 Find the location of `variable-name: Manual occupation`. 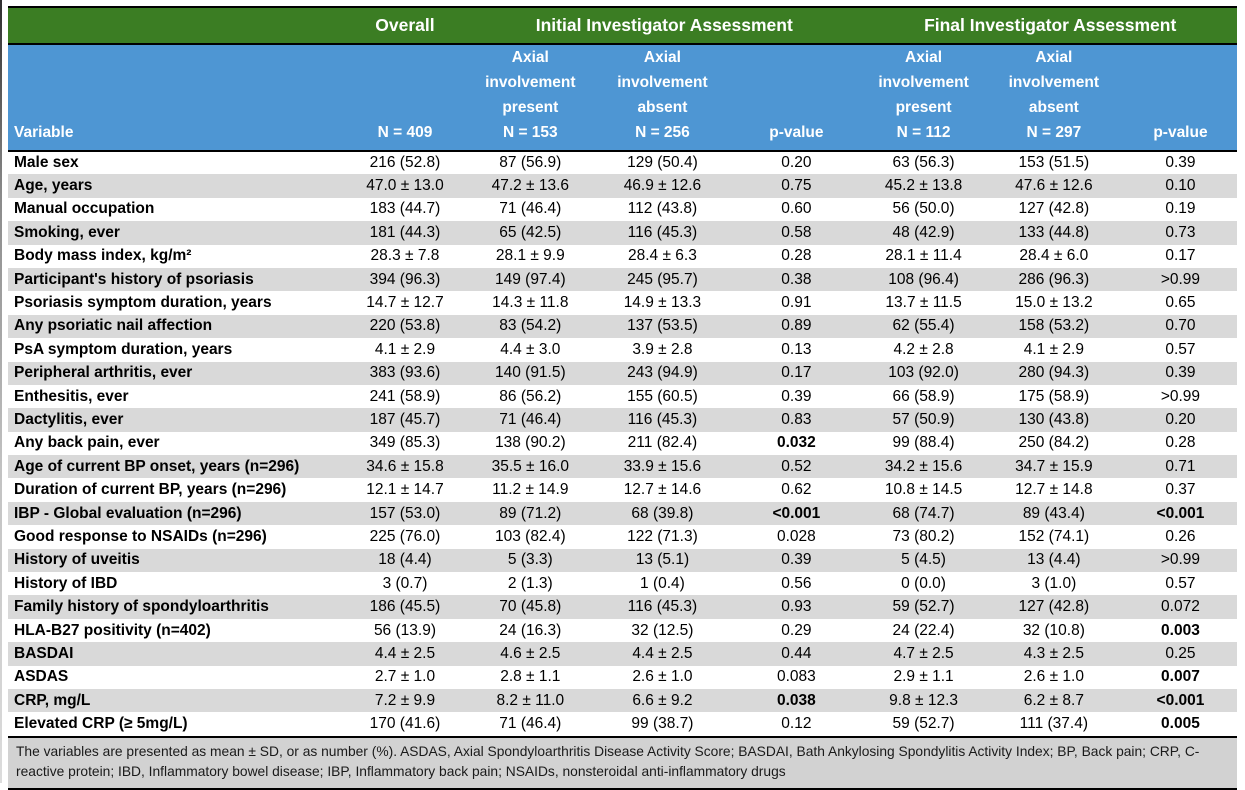

variable-name: Manual occupation is located at coordinates (84, 209).